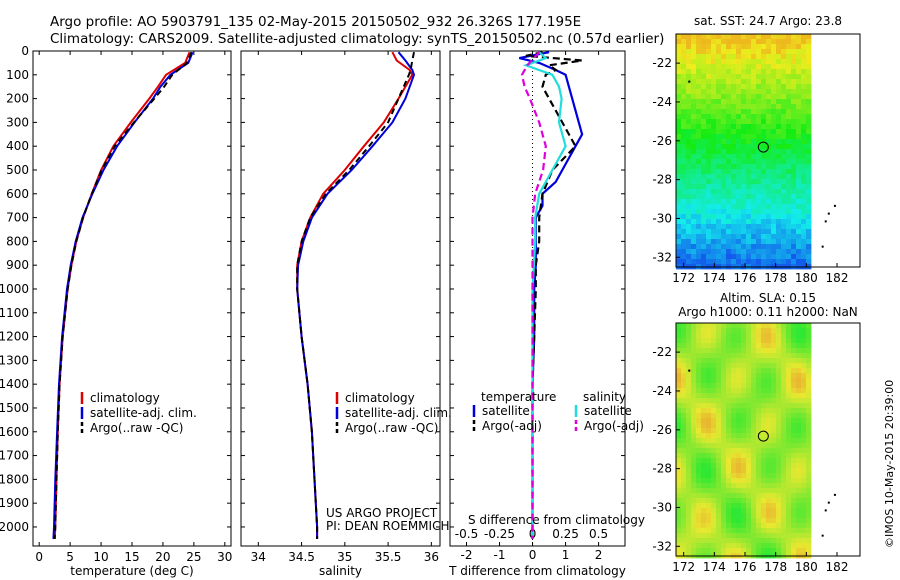  I want to click on salinity-x-tick-label: 35, so click(344, 557).